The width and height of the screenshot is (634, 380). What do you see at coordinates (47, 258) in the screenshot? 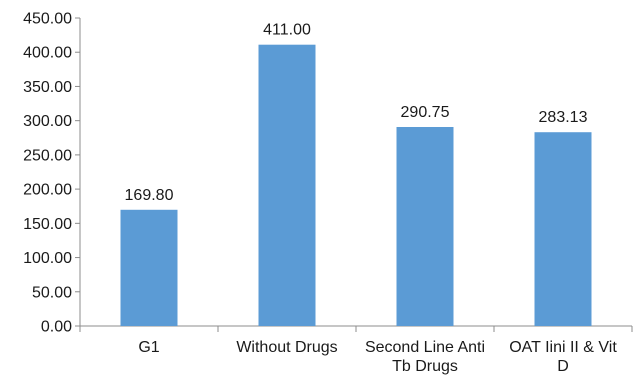
I see `y-tick-label: 100.00` at bounding box center [47, 258].